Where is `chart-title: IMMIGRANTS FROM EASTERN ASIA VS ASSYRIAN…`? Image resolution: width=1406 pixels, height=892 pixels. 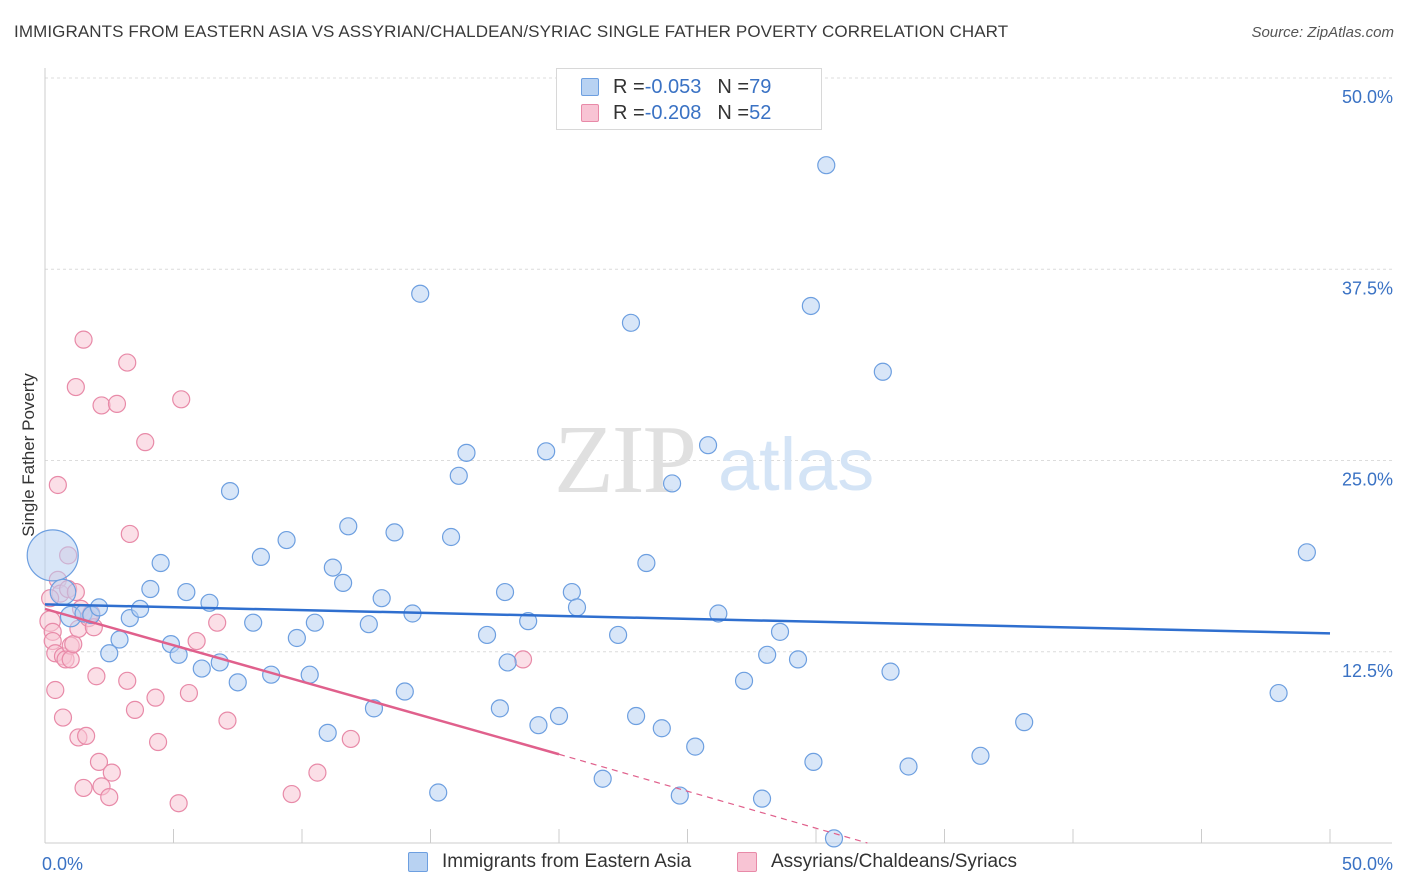
chart-title: IMMIGRANTS FROM EASTERN ASIA VS ASSYRIAN… is located at coordinates (511, 31).